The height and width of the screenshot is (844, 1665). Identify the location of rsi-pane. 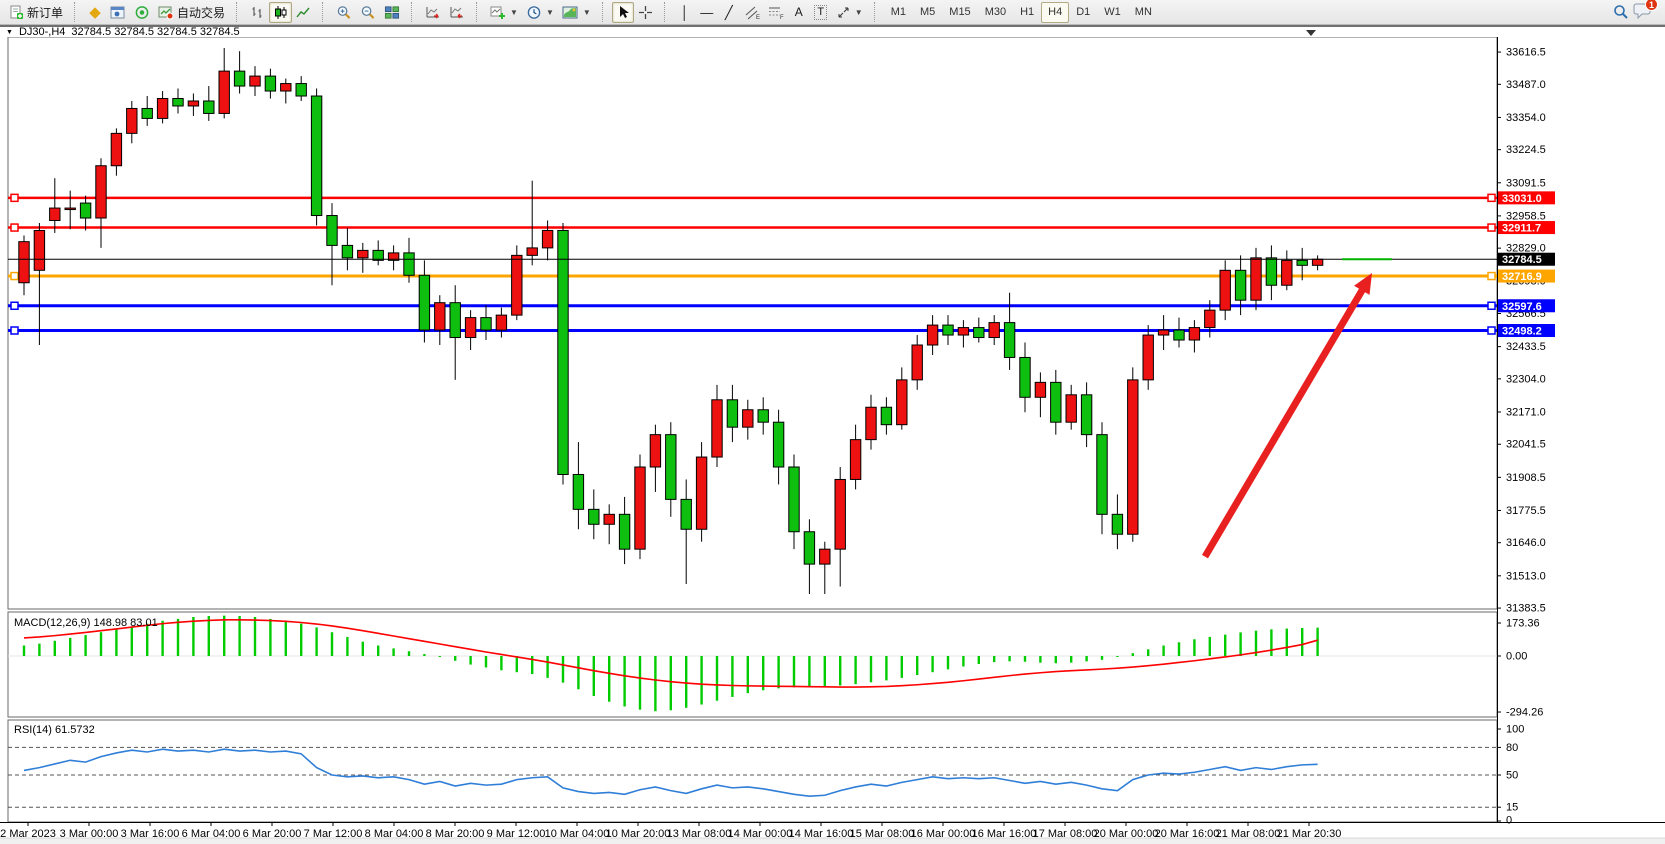
(752, 771).